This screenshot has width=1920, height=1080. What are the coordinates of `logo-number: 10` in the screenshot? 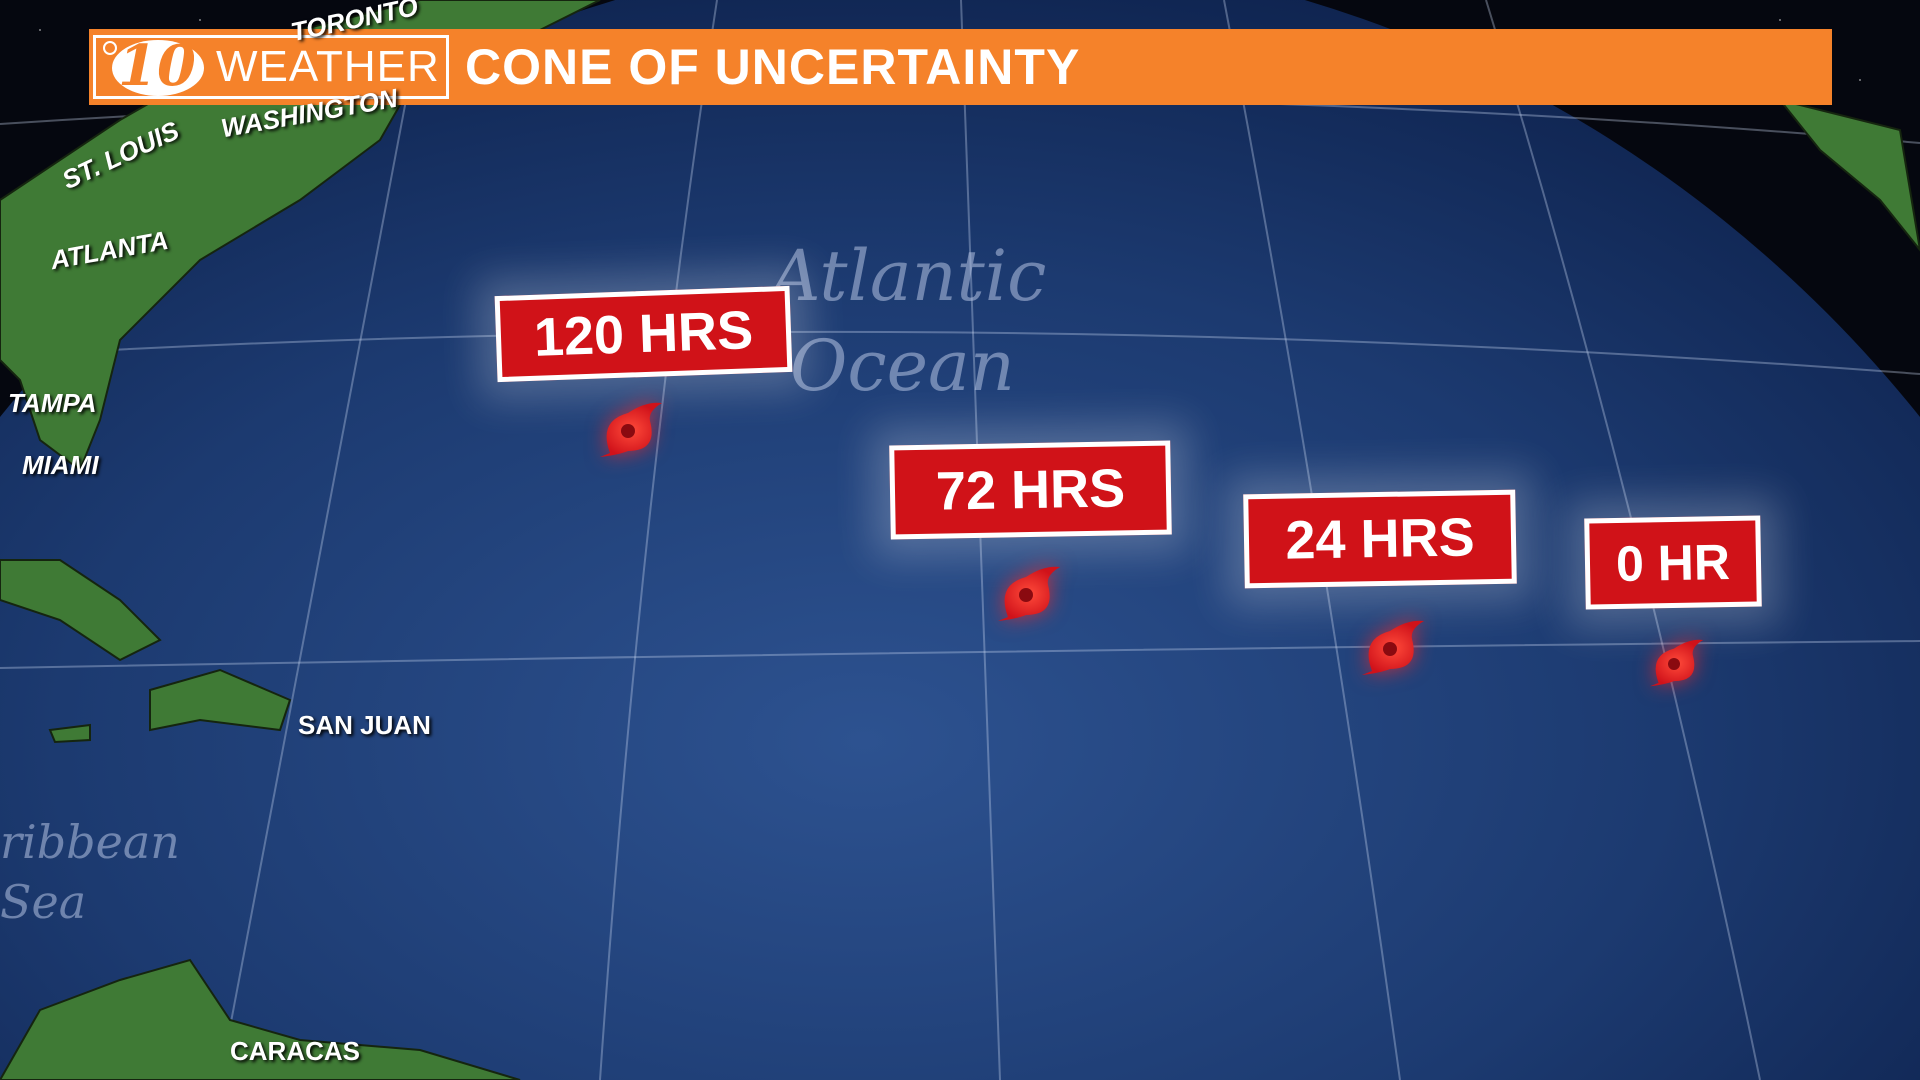 It's located at (157, 66).